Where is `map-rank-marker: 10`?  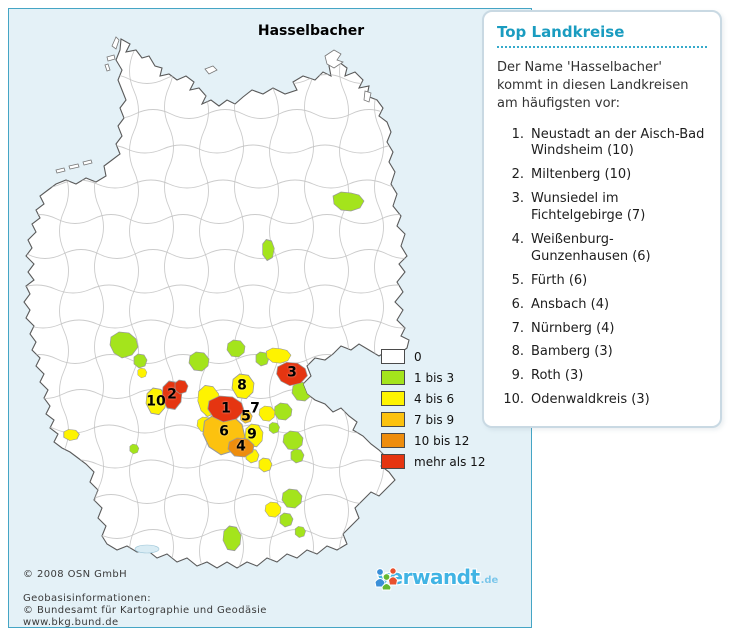
map-rank-marker: 10 is located at coordinates (156, 401).